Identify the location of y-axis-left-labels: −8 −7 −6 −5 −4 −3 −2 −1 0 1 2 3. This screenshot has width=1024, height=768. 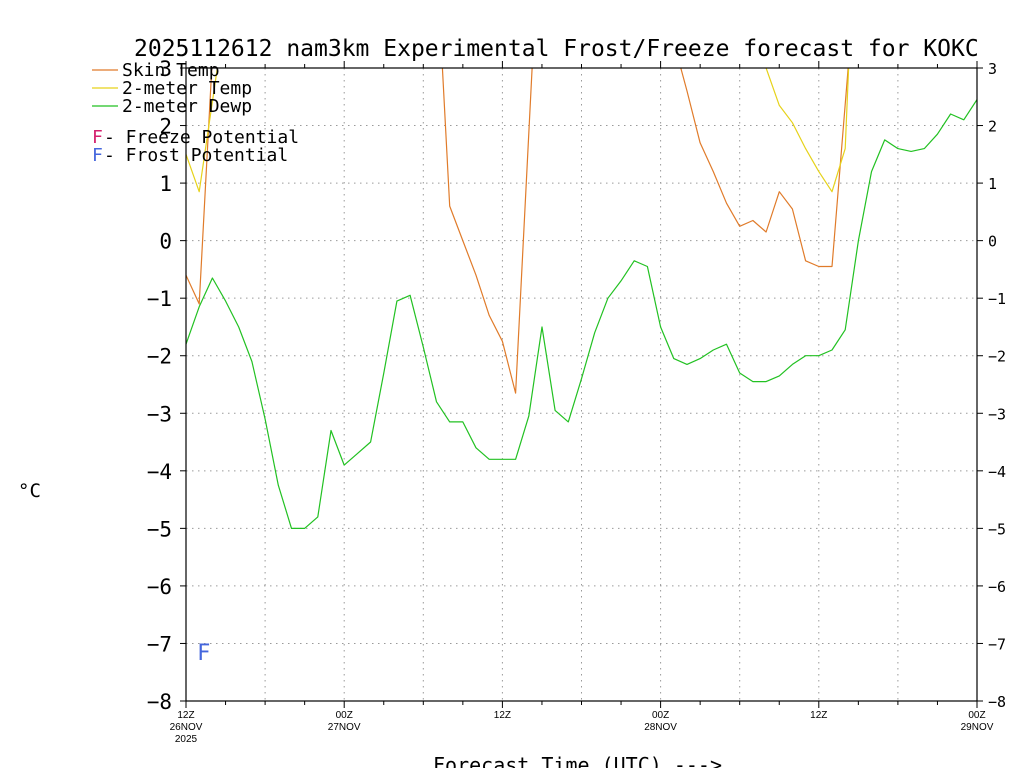
(159, 385).